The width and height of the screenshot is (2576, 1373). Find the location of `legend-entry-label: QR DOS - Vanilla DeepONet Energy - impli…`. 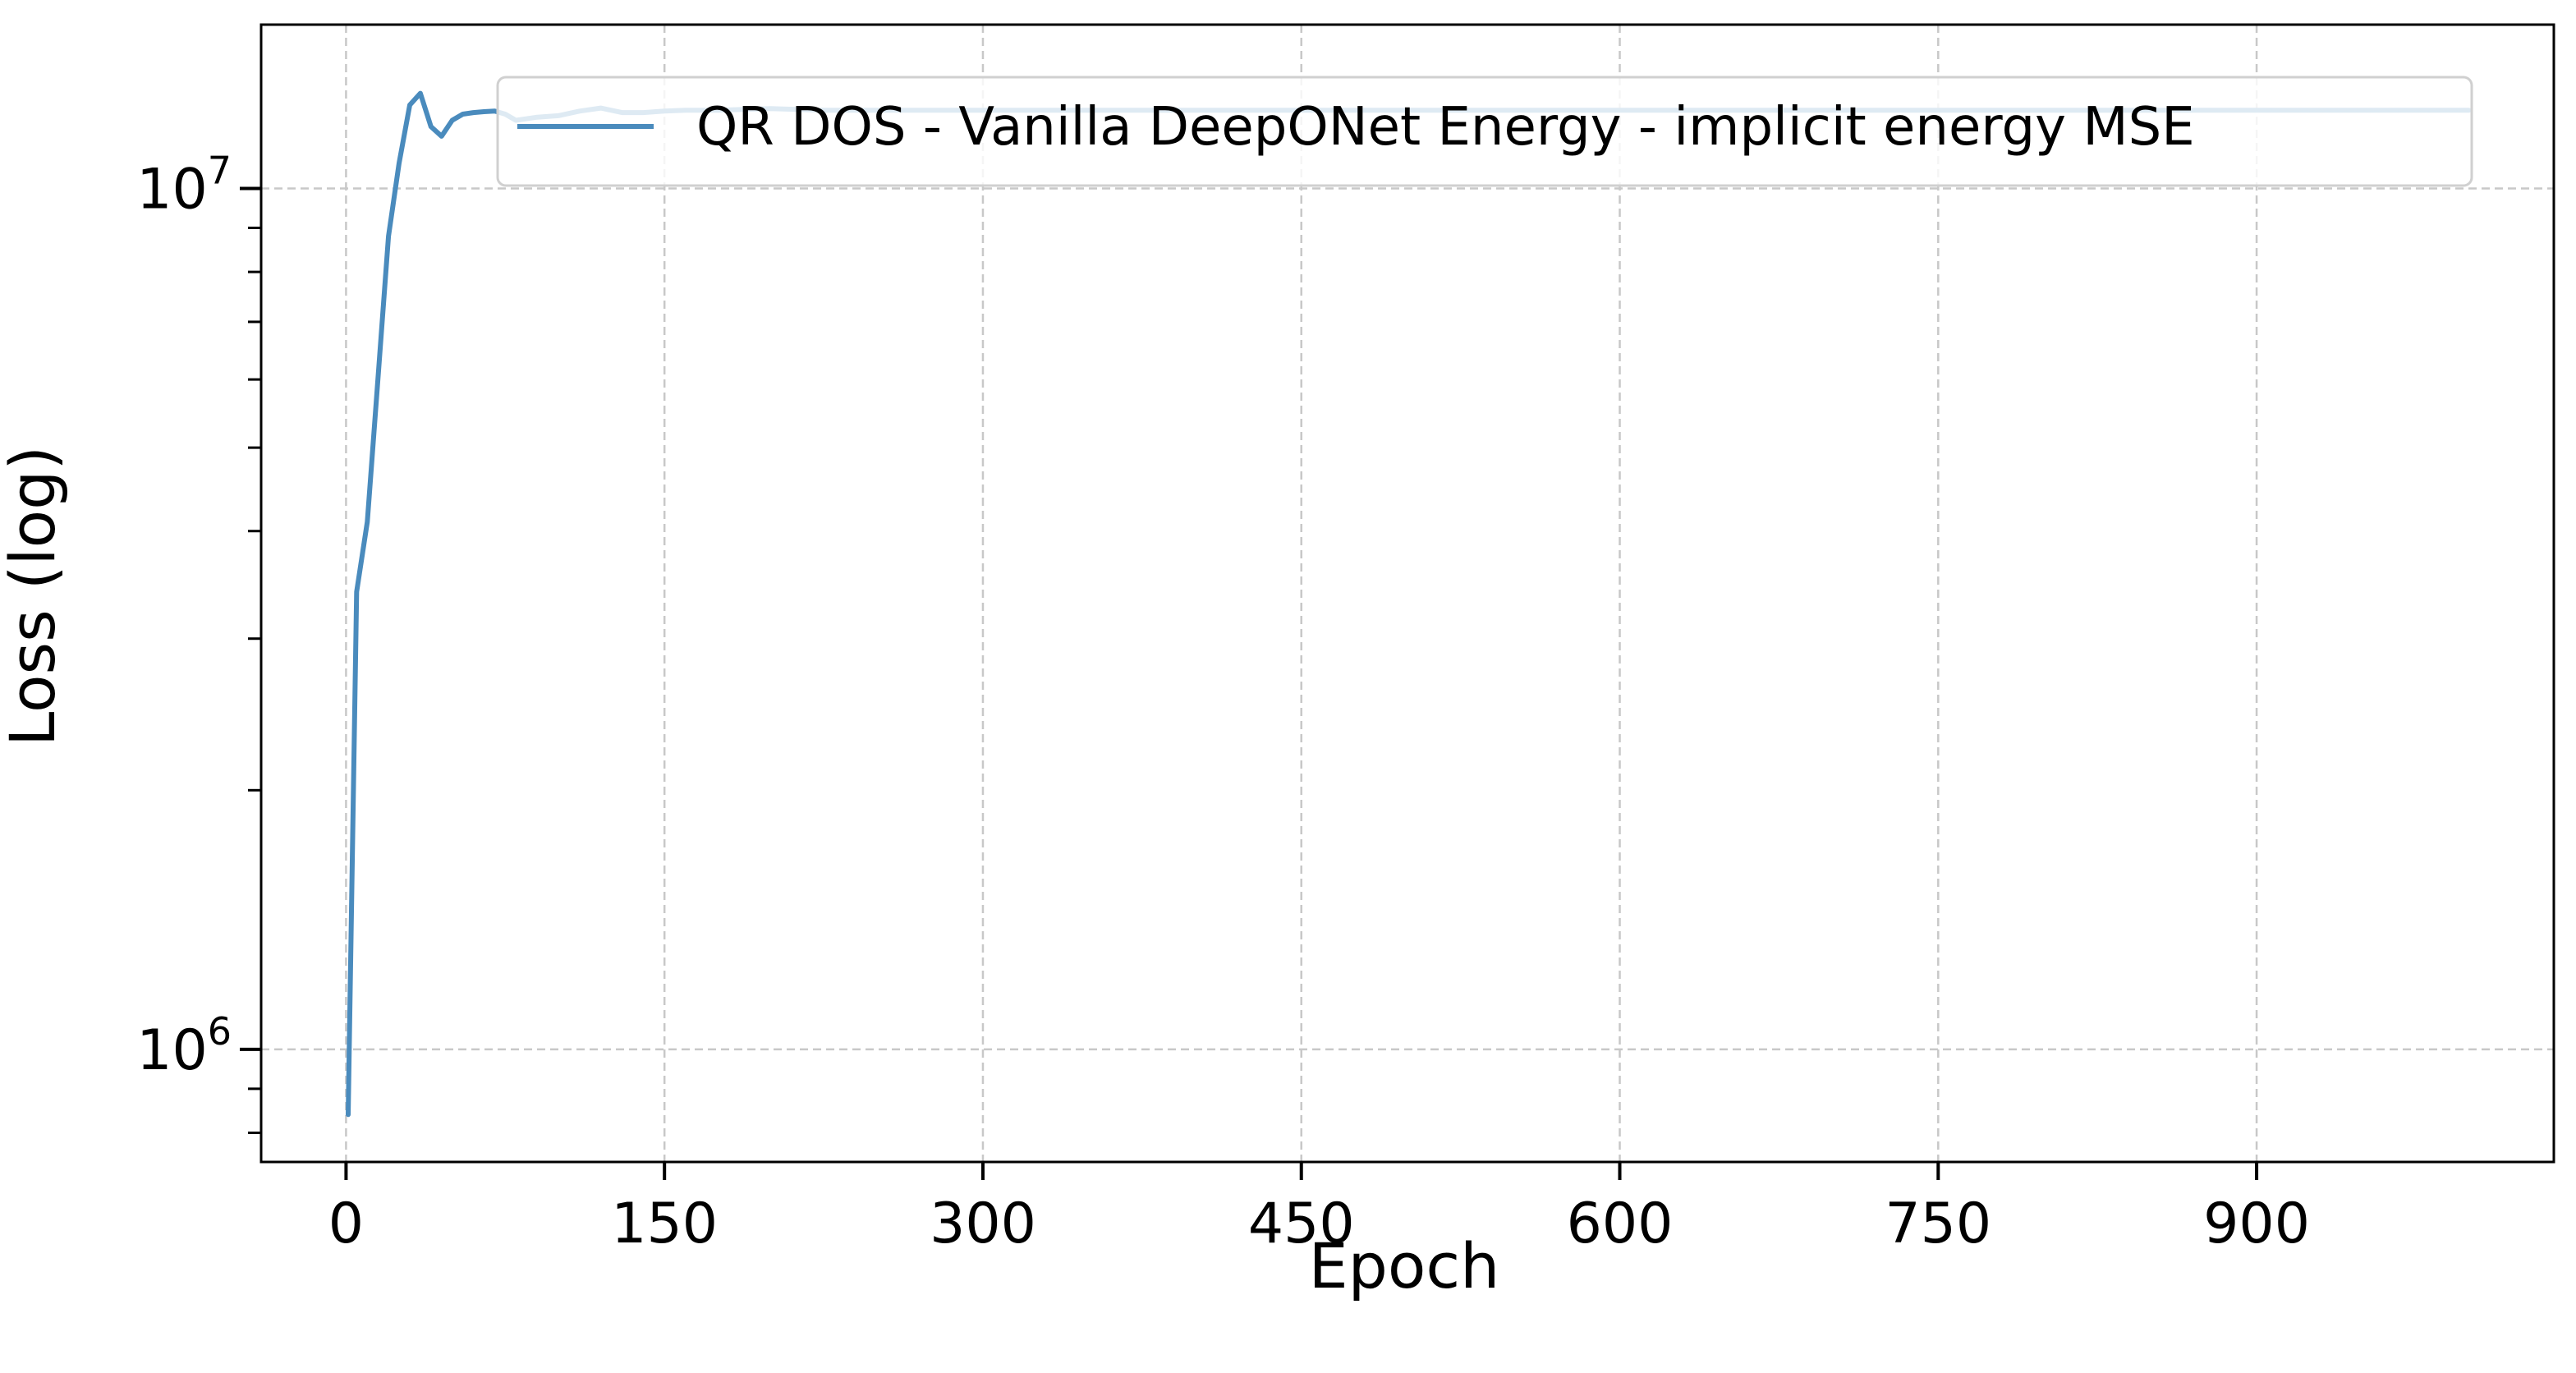

legend-entry-label: QR DOS - Vanilla DeepONet Energy - impli… is located at coordinates (1445, 127).